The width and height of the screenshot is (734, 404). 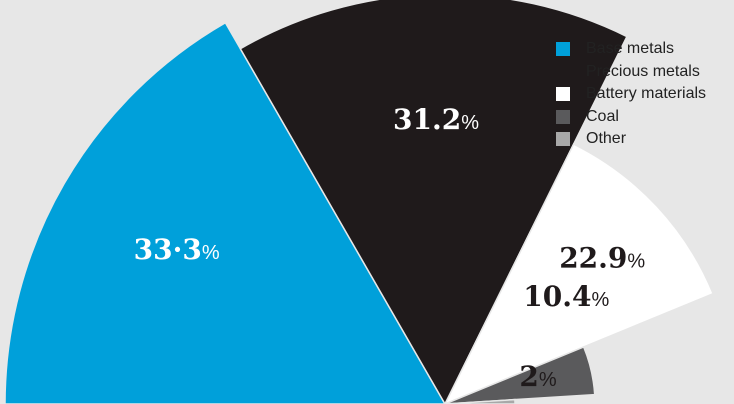 What do you see at coordinates (606, 139) in the screenshot?
I see `legend-label: Other` at bounding box center [606, 139].